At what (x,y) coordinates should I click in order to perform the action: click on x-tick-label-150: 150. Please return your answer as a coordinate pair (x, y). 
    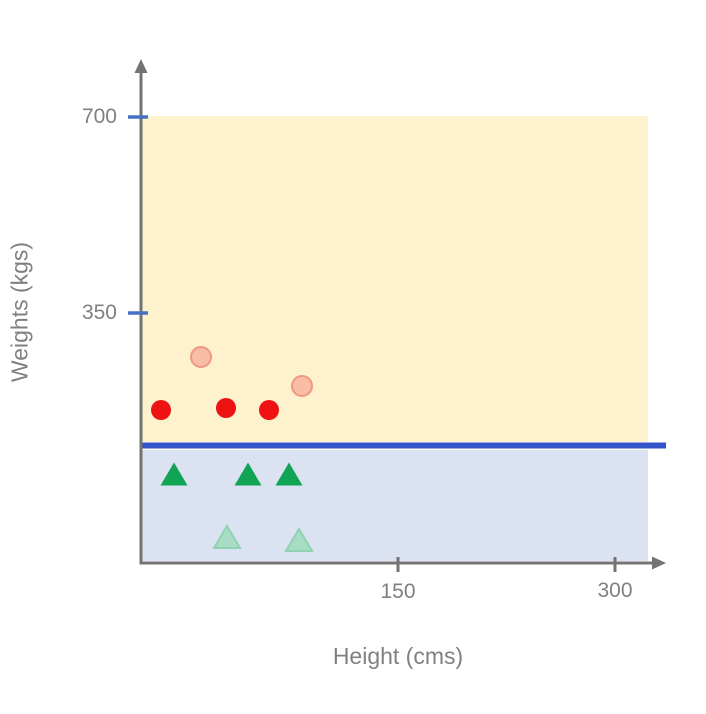
    Looking at the image, I should click on (398, 591).